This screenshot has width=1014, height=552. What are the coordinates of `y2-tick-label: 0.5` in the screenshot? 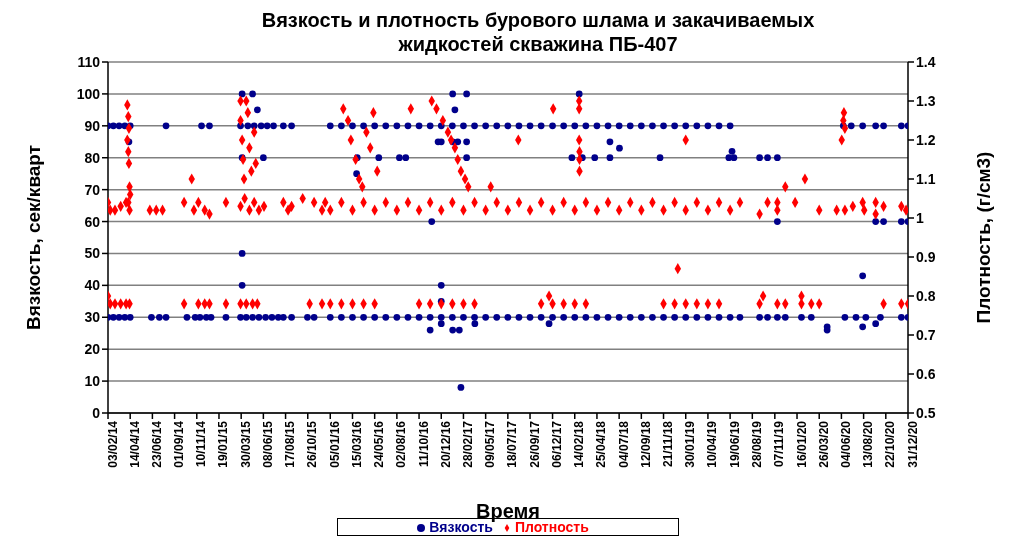 It's located at (926, 412).